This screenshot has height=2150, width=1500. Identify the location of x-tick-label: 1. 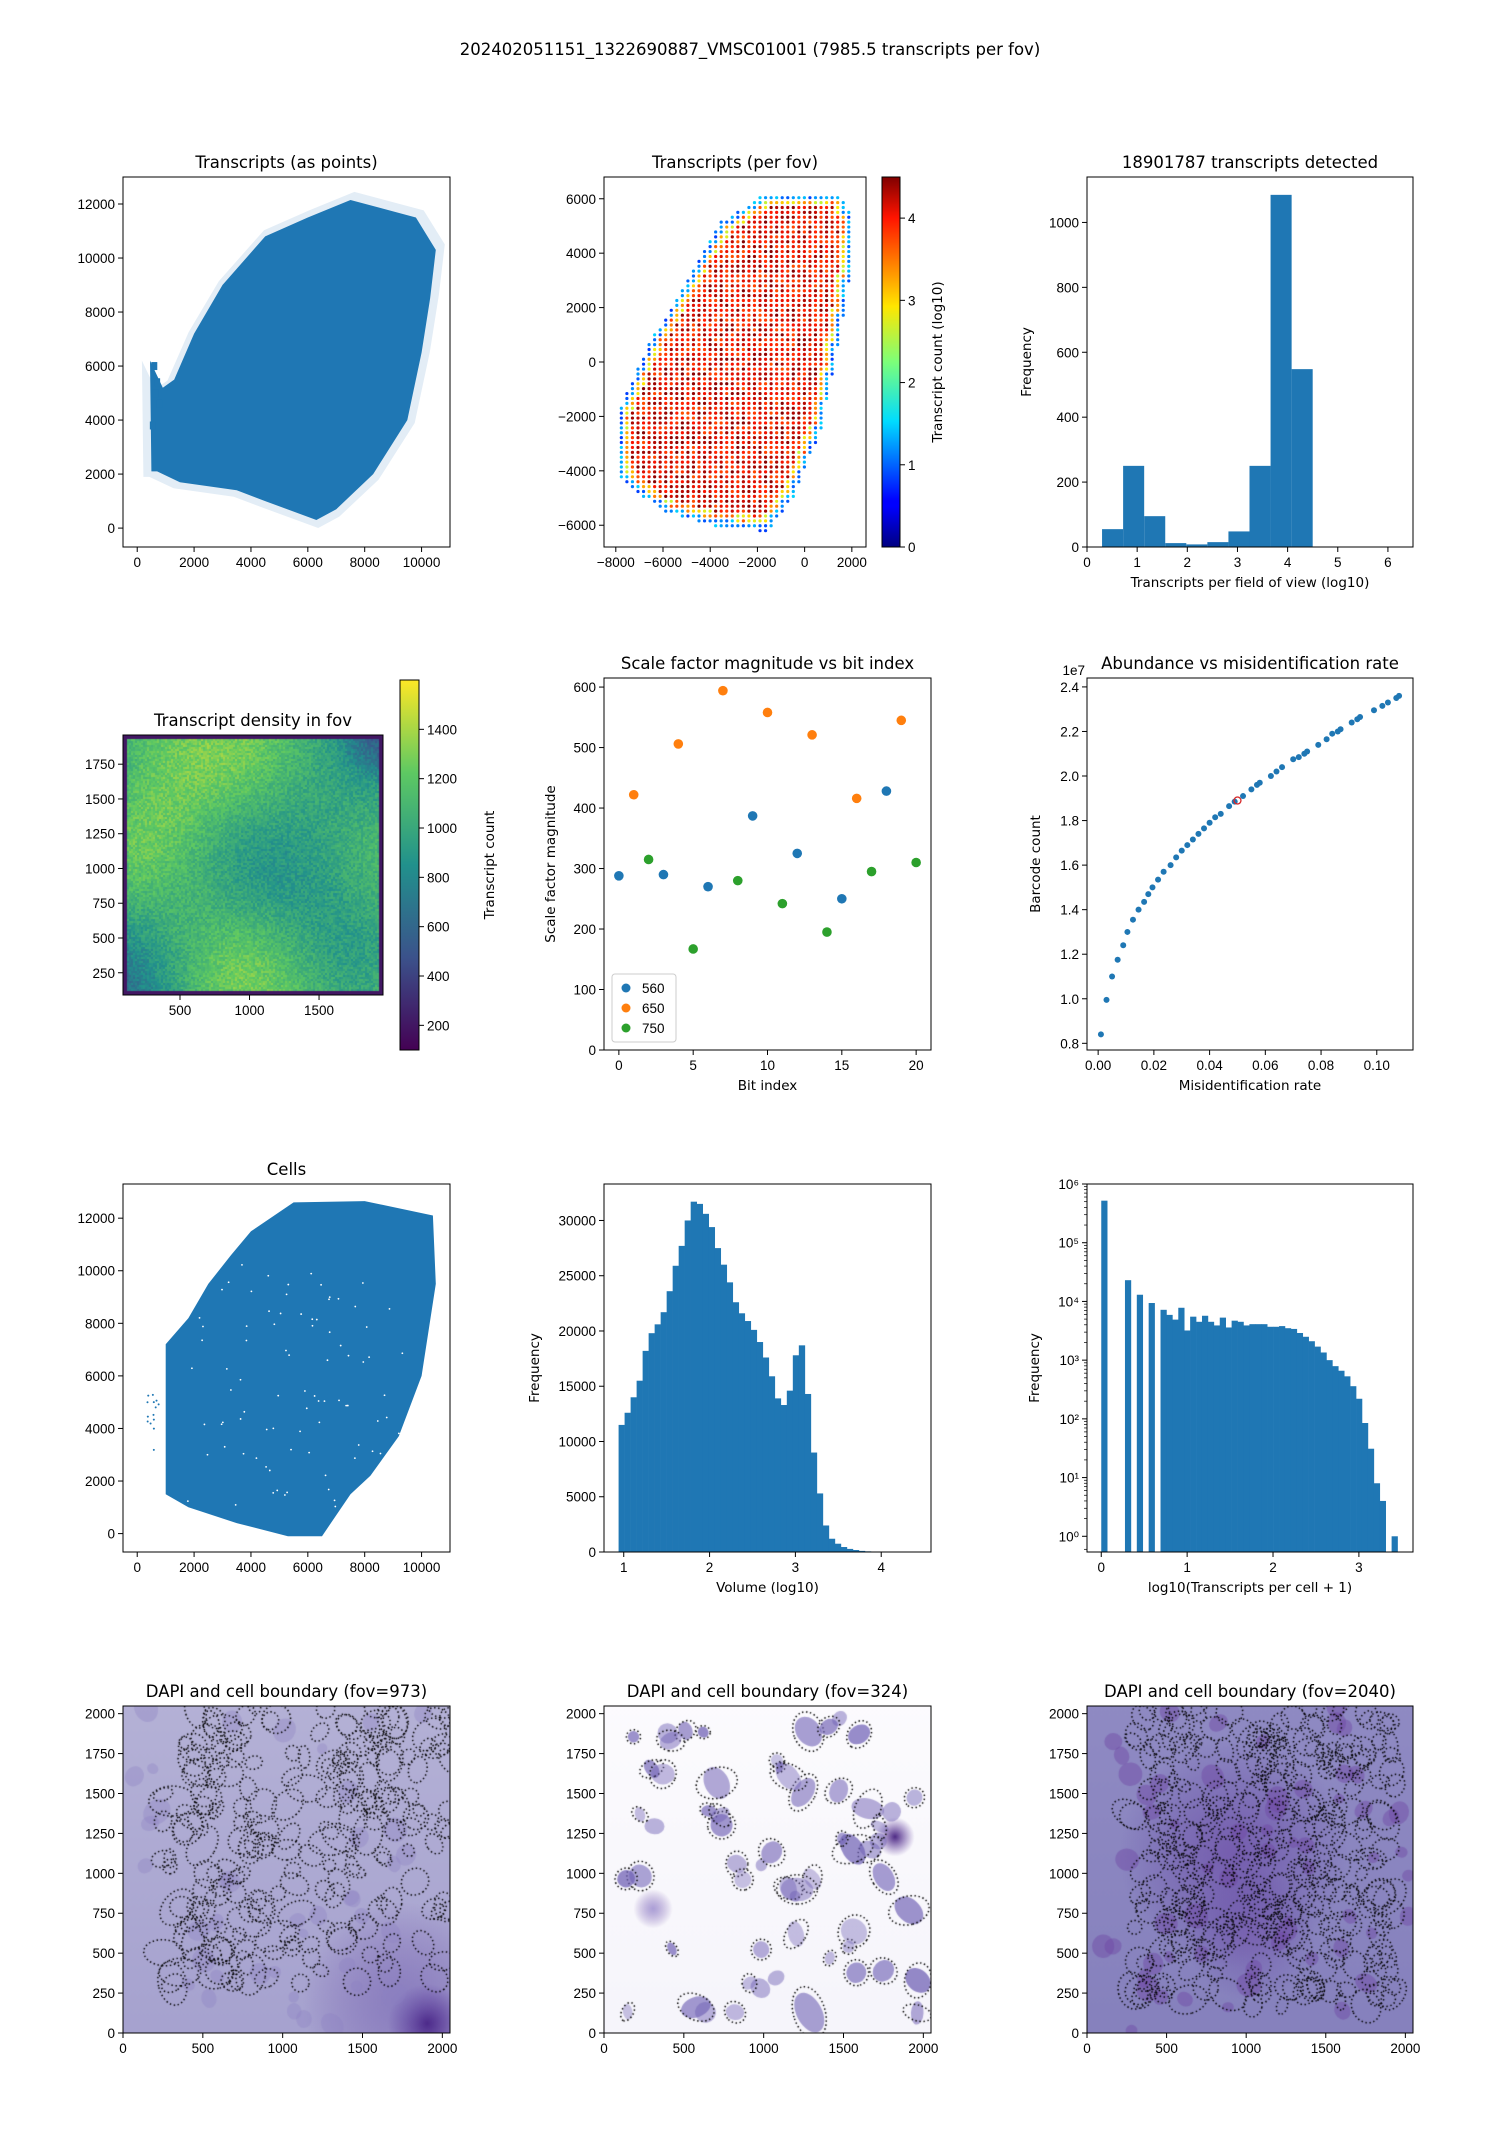
(1187, 1567).